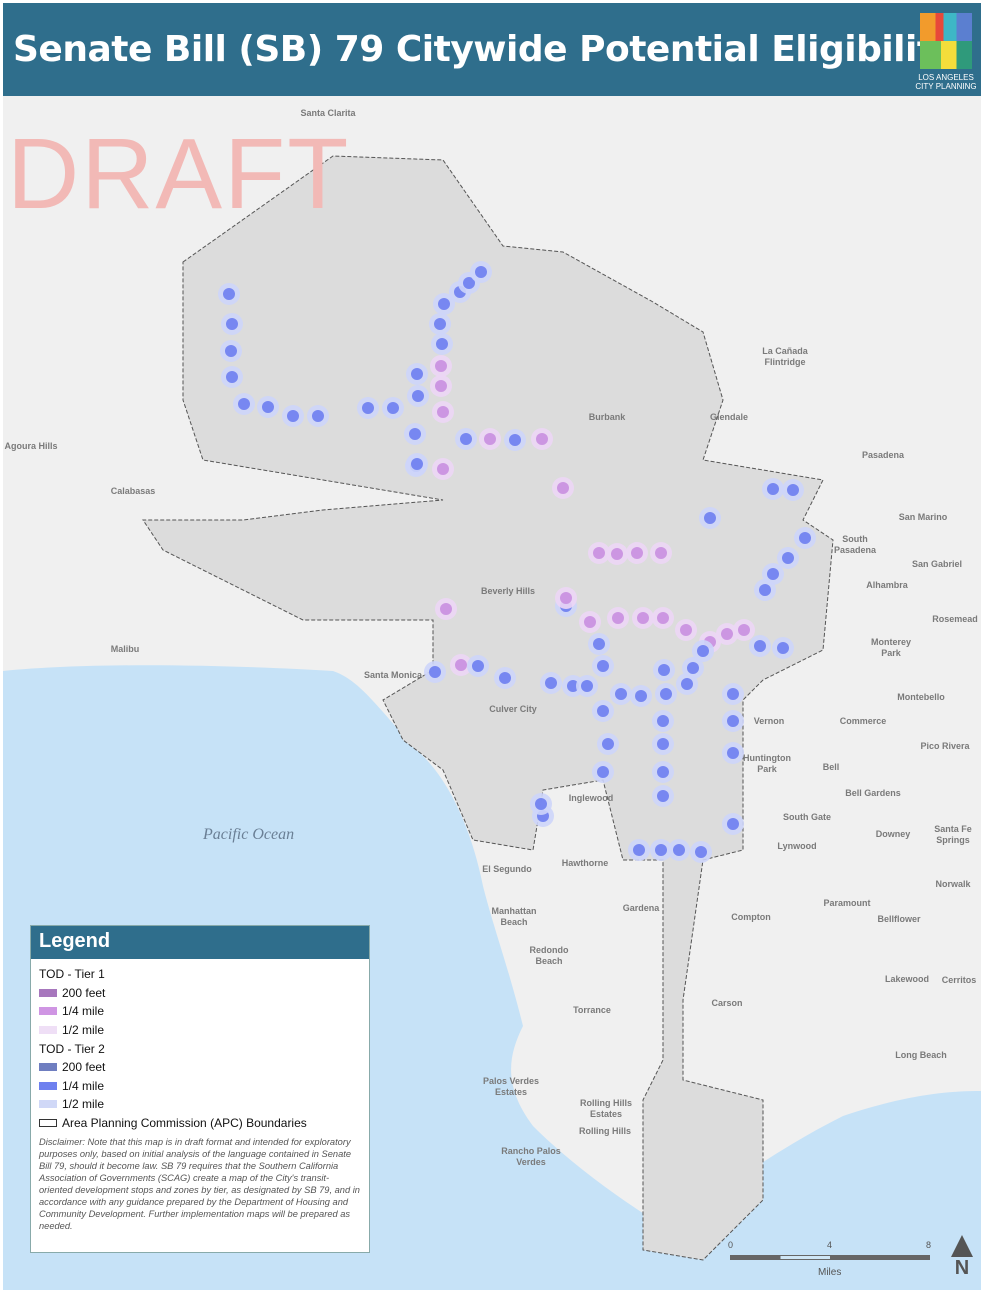  I want to click on place-label: Bell Gardens, so click(873, 793).